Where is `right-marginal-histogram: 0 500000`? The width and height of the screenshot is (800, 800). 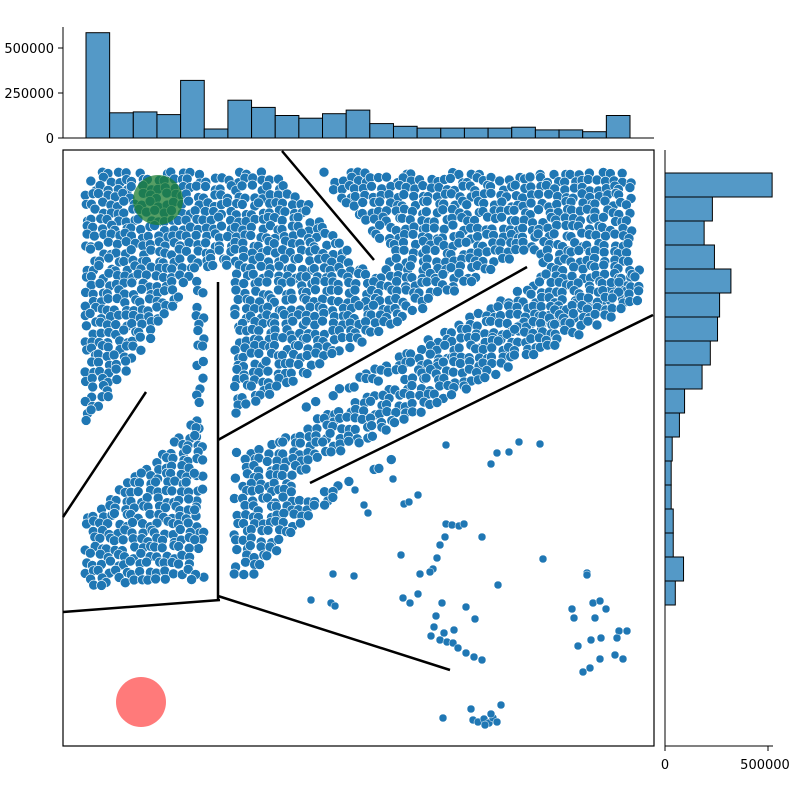
right-marginal-histogram: 0 500000 is located at coordinates (725, 461).